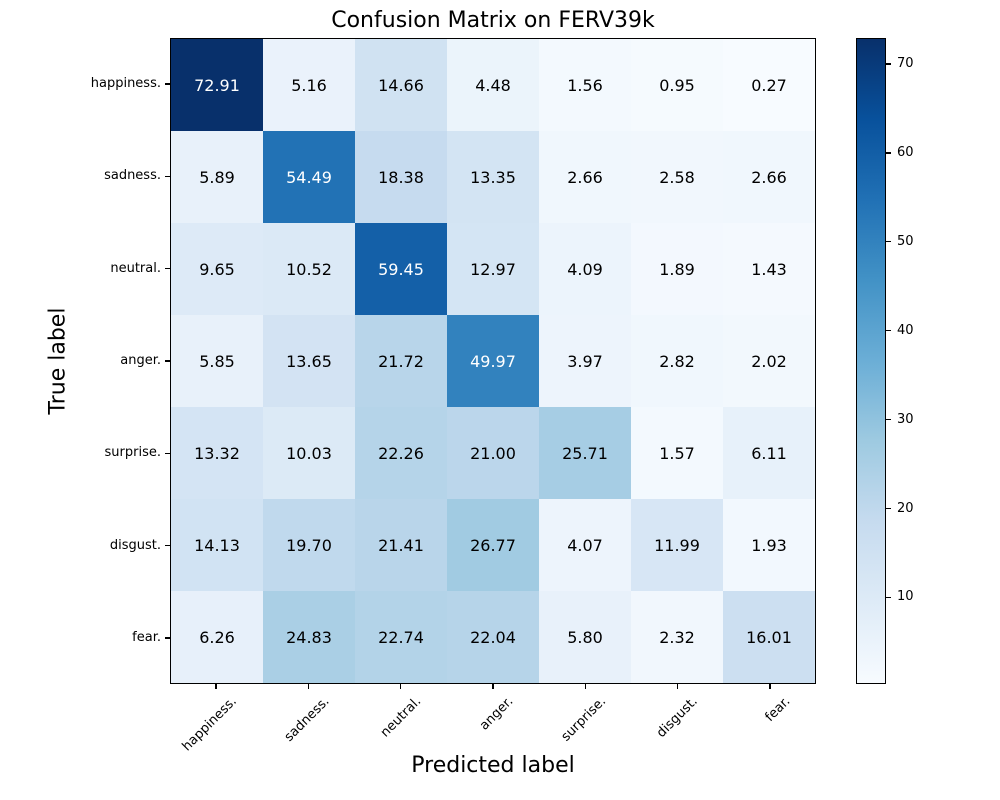  I want to click on heatmap-cell: 6.26, so click(217, 637).